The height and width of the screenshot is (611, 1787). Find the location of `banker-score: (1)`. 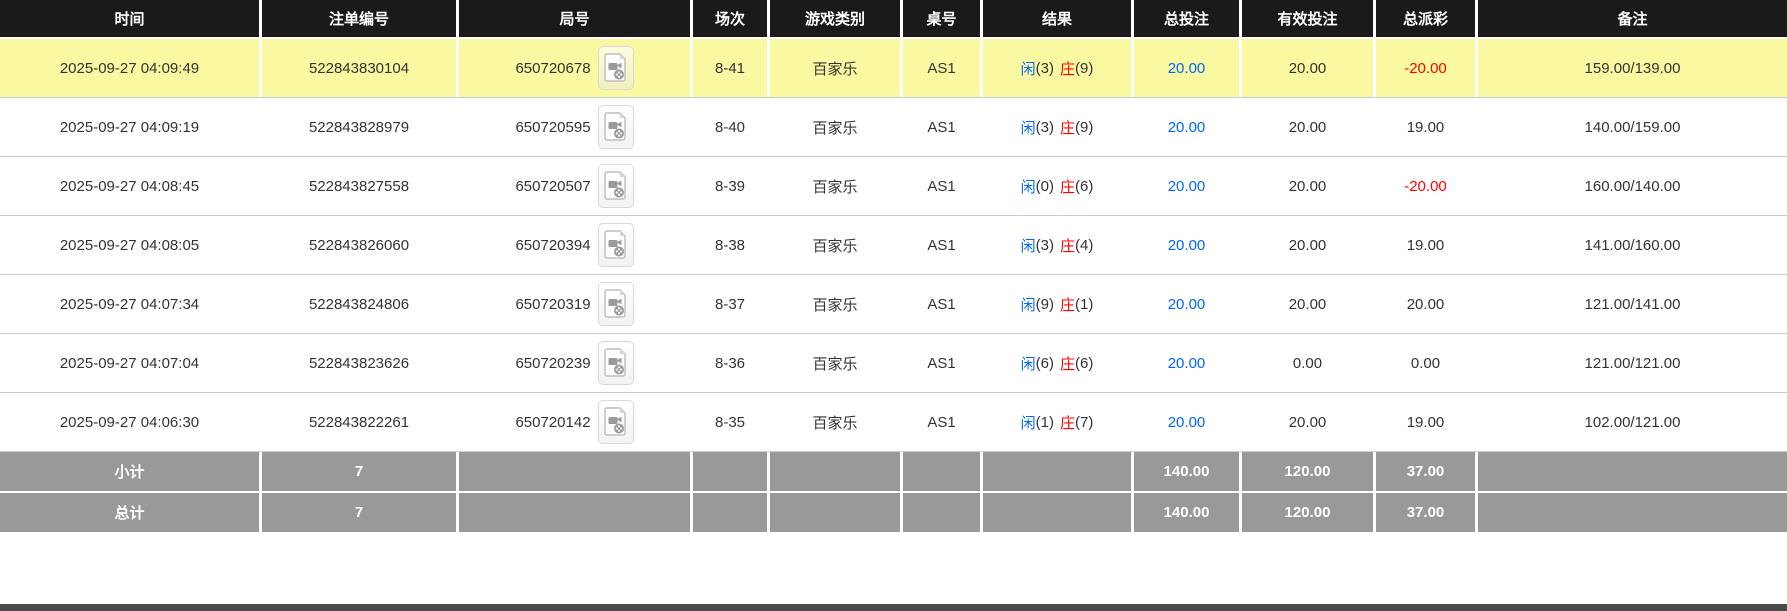

banker-score: (1) is located at coordinates (1084, 304).